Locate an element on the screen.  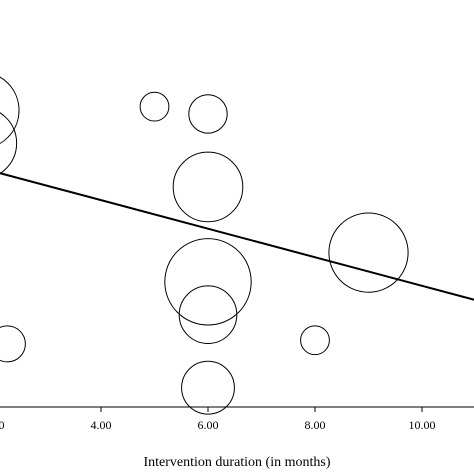
x-tick-label-5: 10.00 is located at coordinates (422, 425).